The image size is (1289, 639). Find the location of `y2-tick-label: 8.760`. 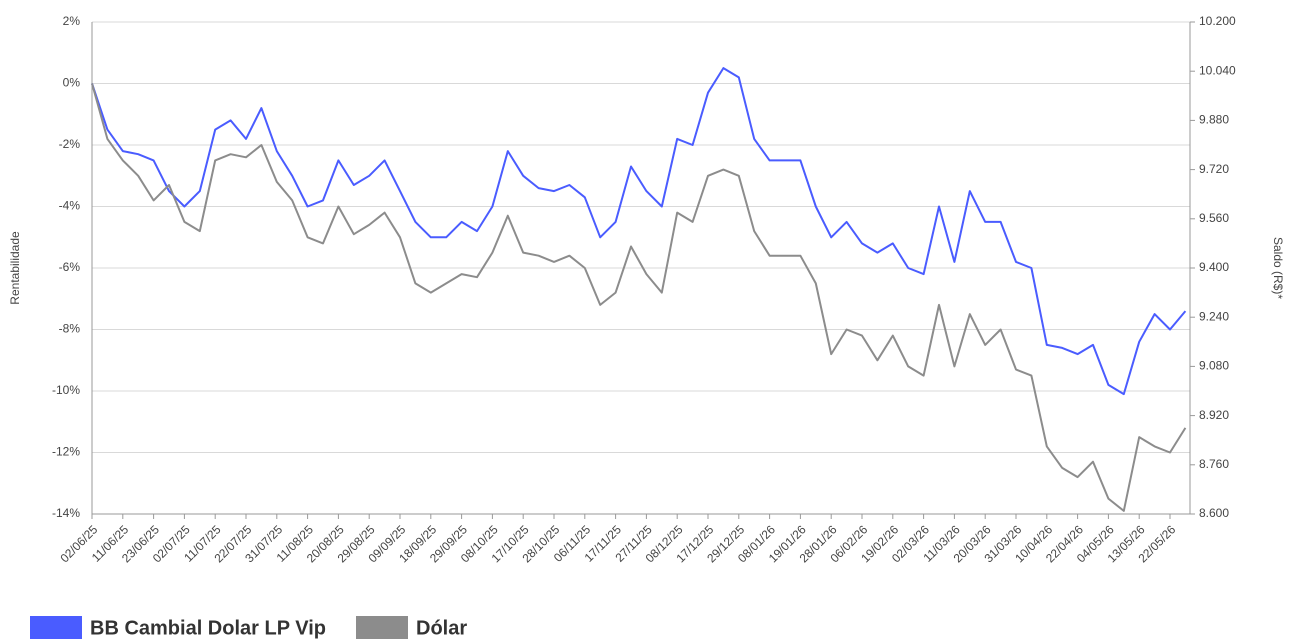

y2-tick-label: 8.760 is located at coordinates (1214, 464).